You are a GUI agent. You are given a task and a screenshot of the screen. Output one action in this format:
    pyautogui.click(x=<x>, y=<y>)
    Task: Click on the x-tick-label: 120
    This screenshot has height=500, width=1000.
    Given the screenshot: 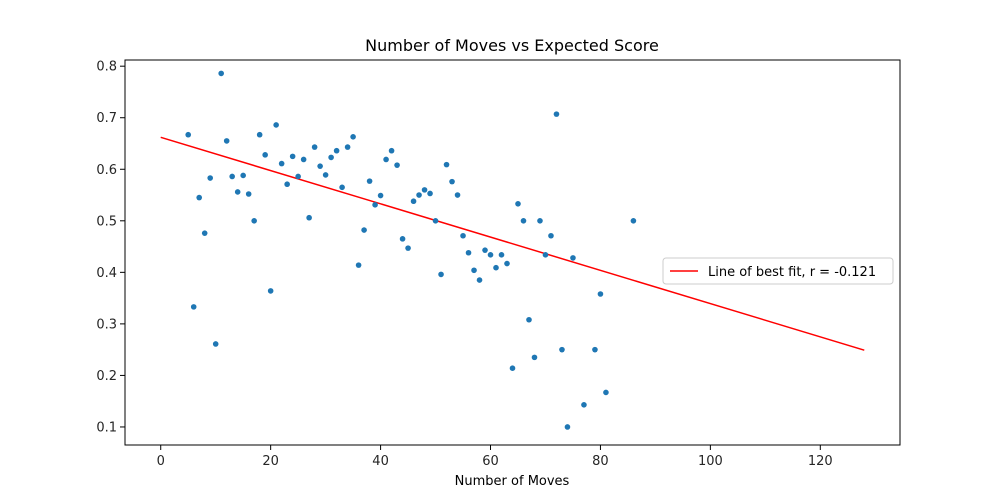 What is the action you would take?
    pyautogui.click(x=820, y=461)
    